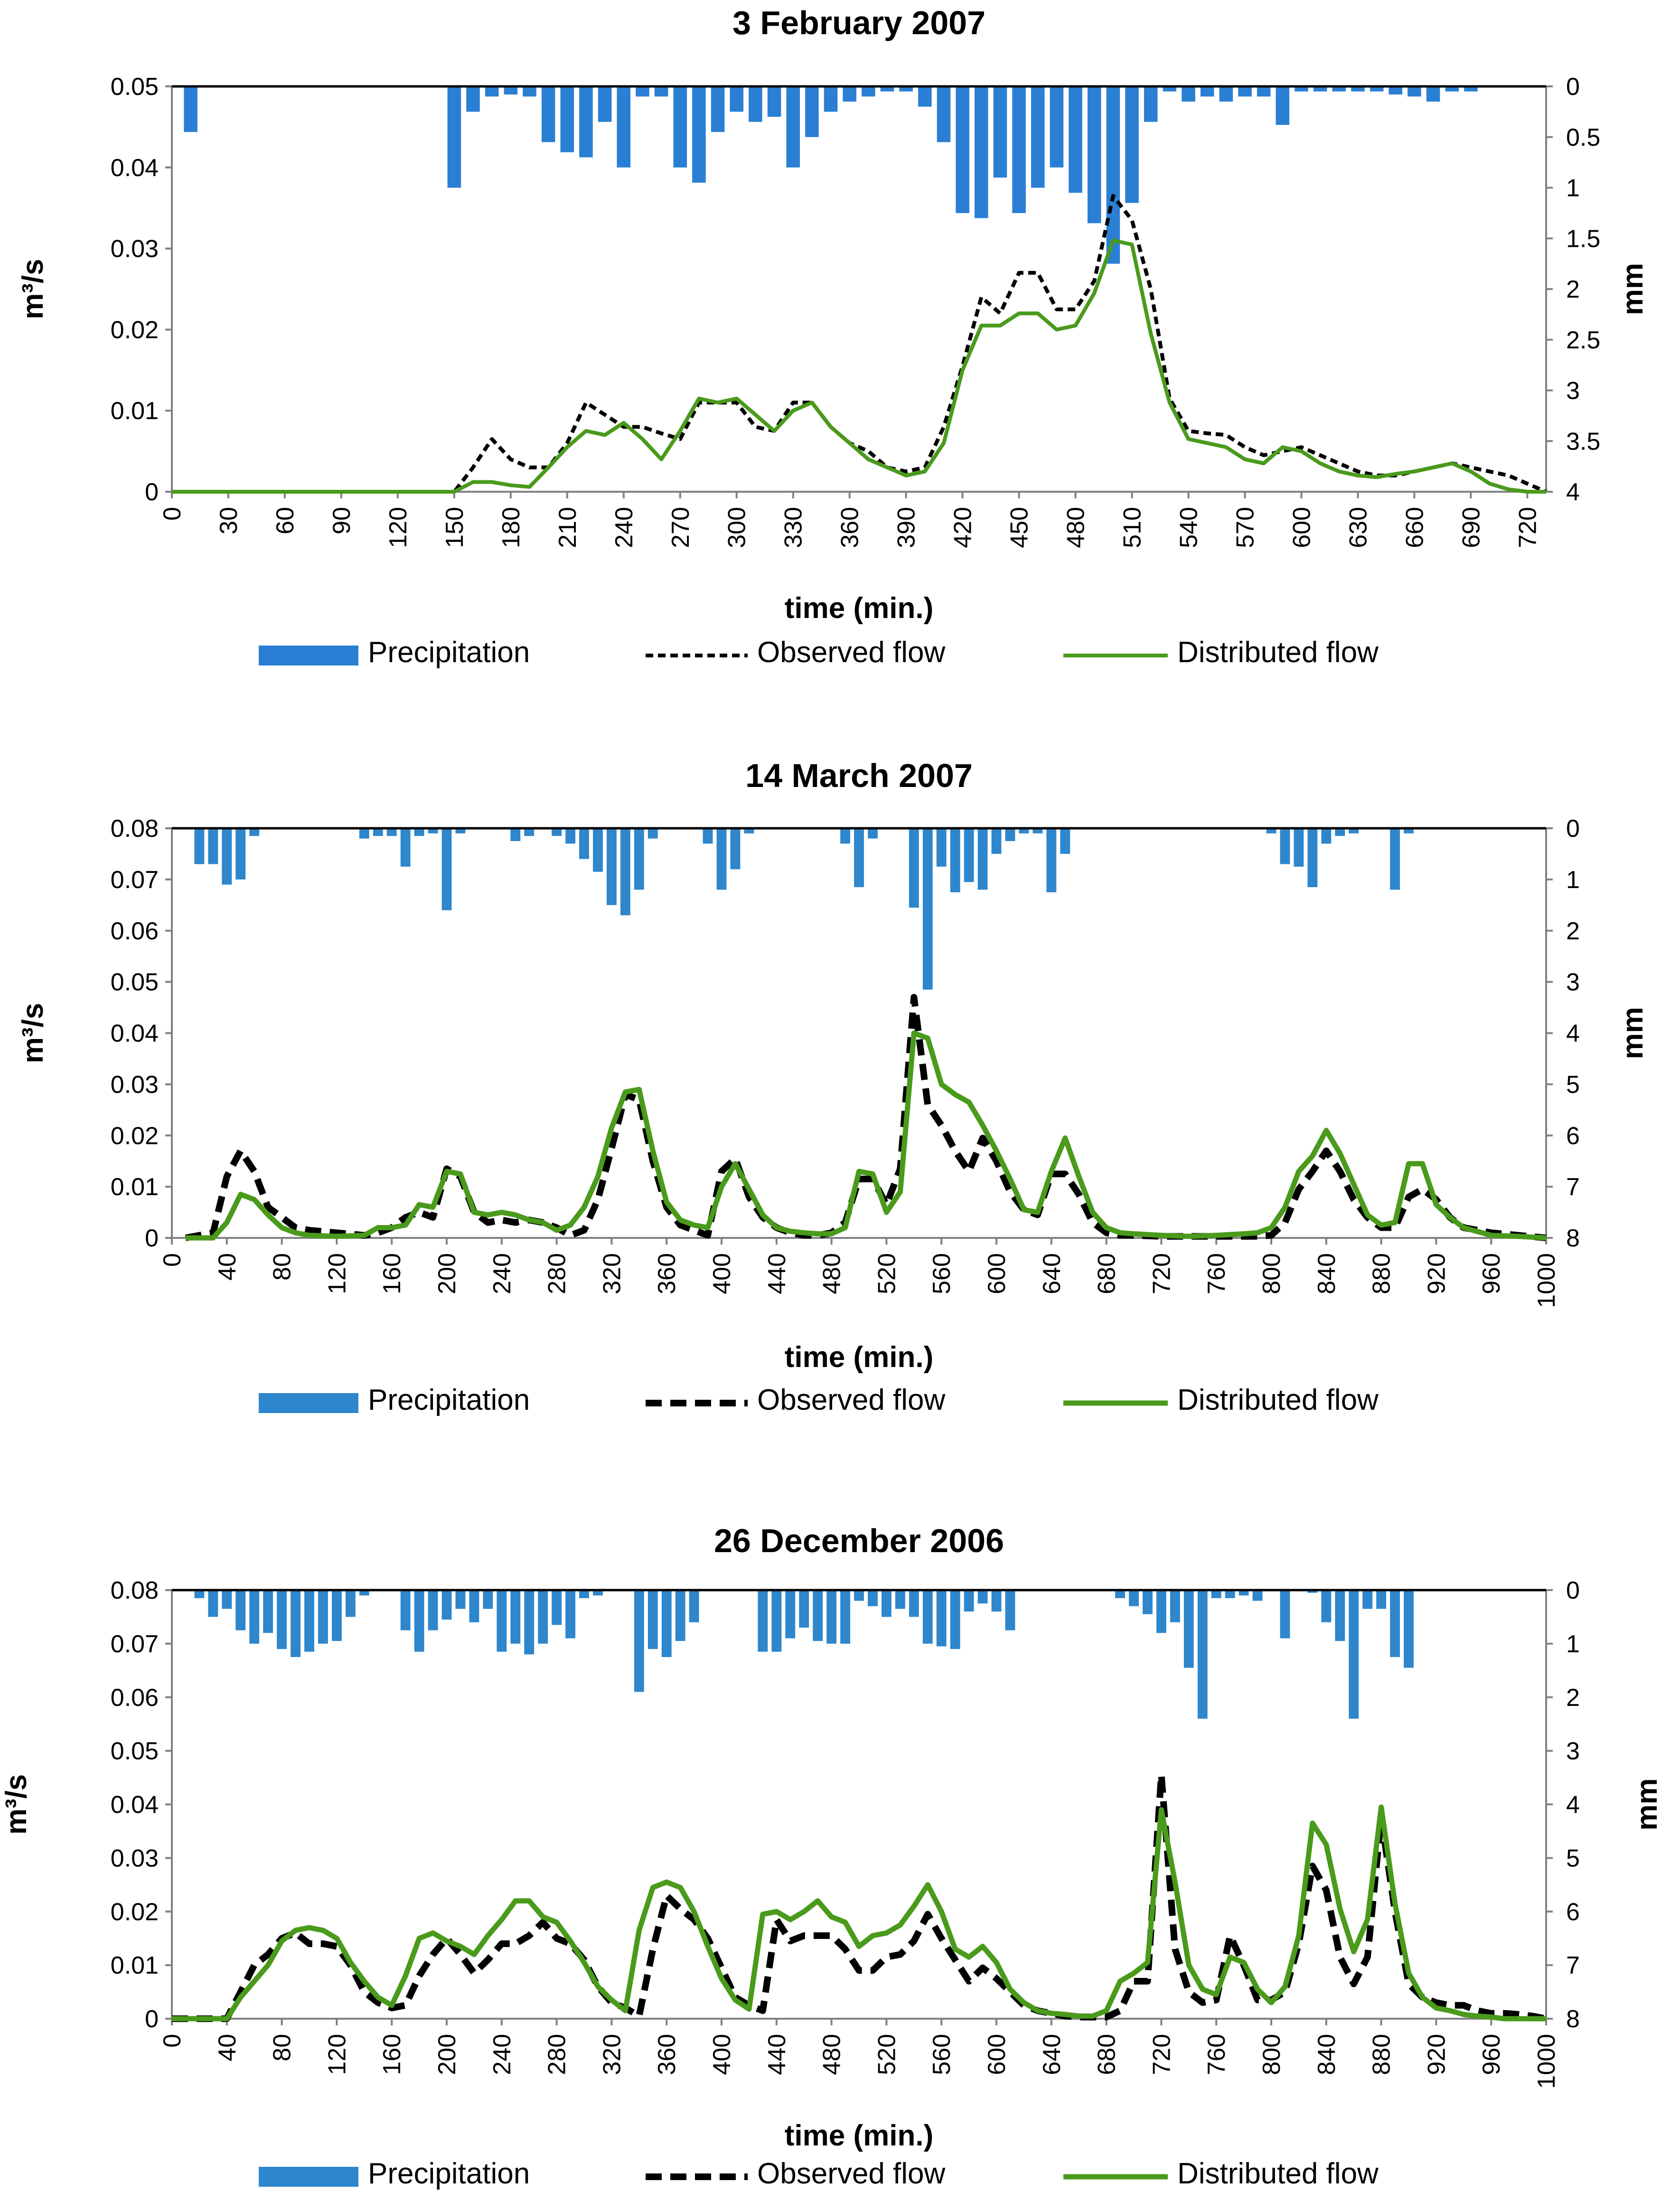 The height and width of the screenshot is (2210, 1680). What do you see at coordinates (1327, 2054) in the screenshot?
I see `x-tick-label: 840` at bounding box center [1327, 2054].